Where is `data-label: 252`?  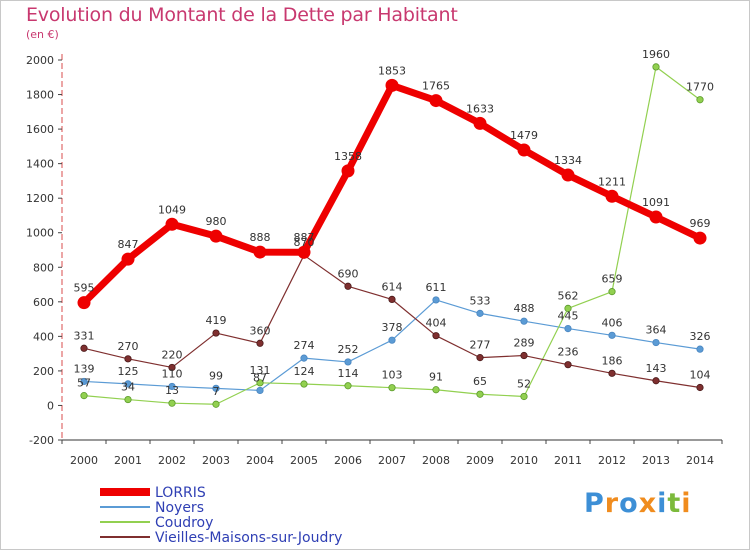
data-label: 252 is located at coordinates (348, 349).